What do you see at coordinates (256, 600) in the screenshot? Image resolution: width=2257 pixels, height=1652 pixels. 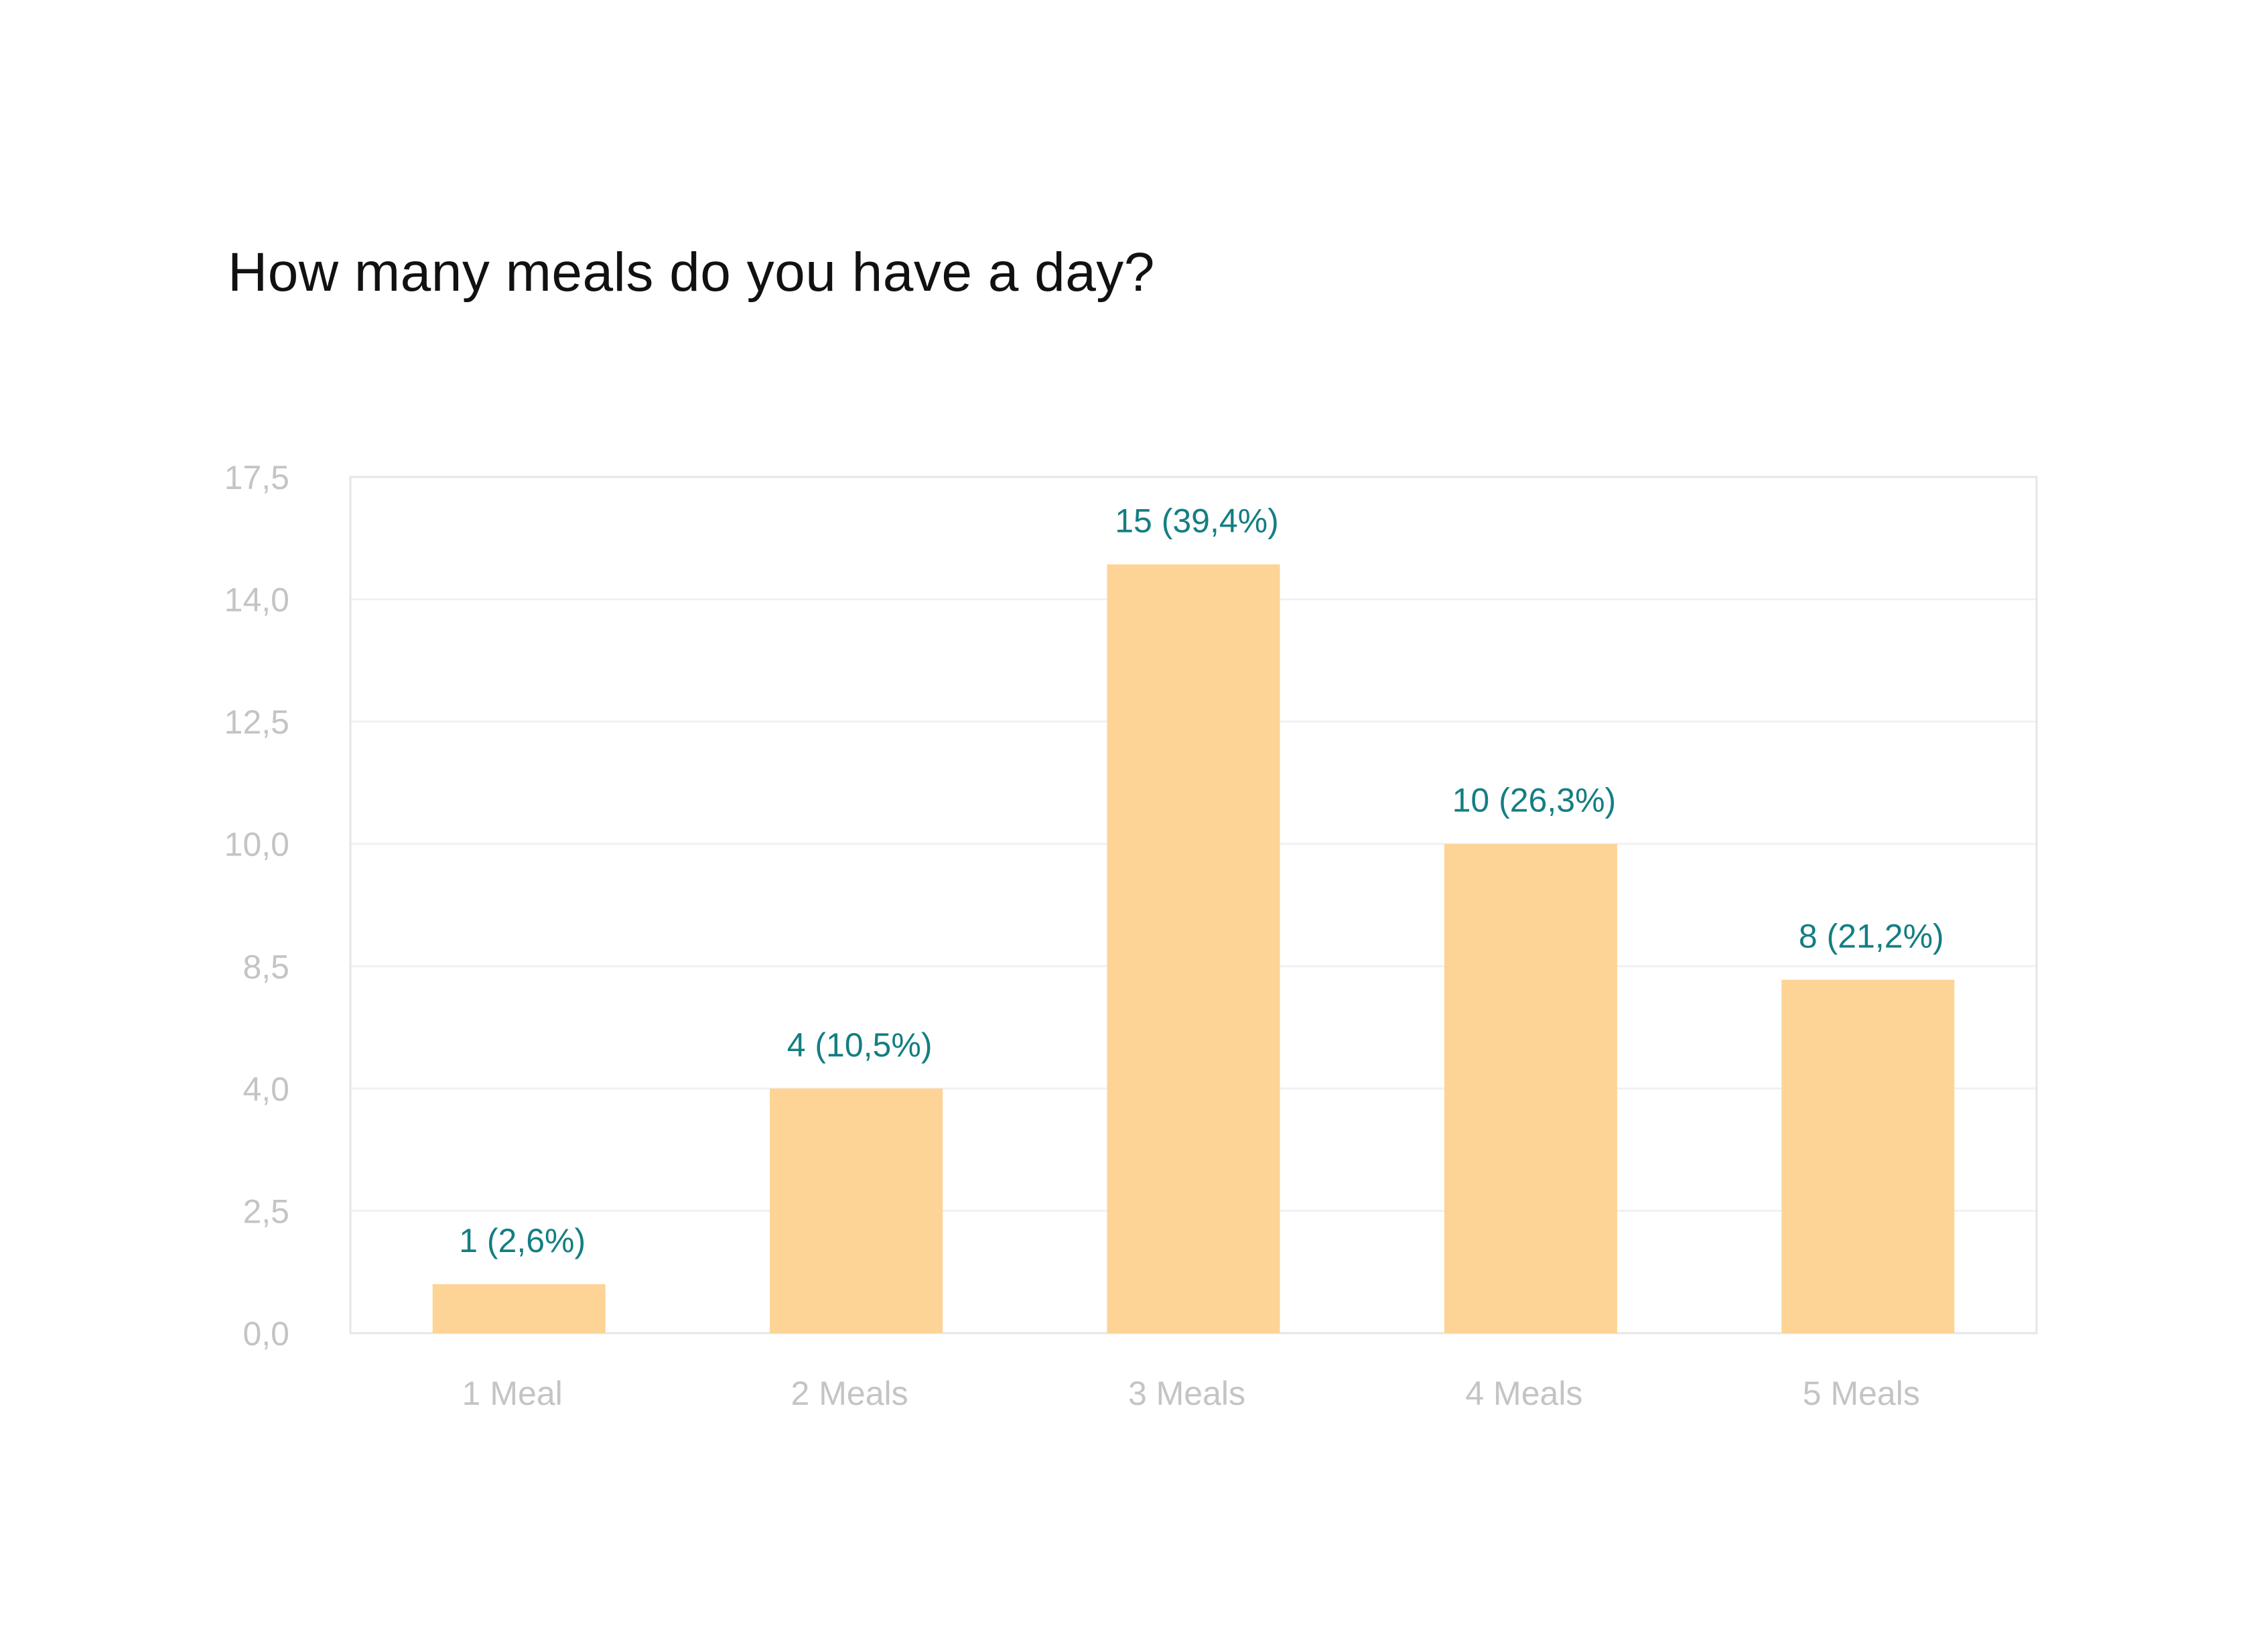 I see `y-tick-label: 14,0` at bounding box center [256, 600].